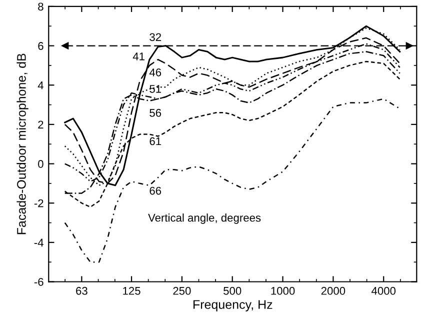 This screenshot has width=423, height=322. I want to click on x-tick-label: 4000, so click(384, 290).